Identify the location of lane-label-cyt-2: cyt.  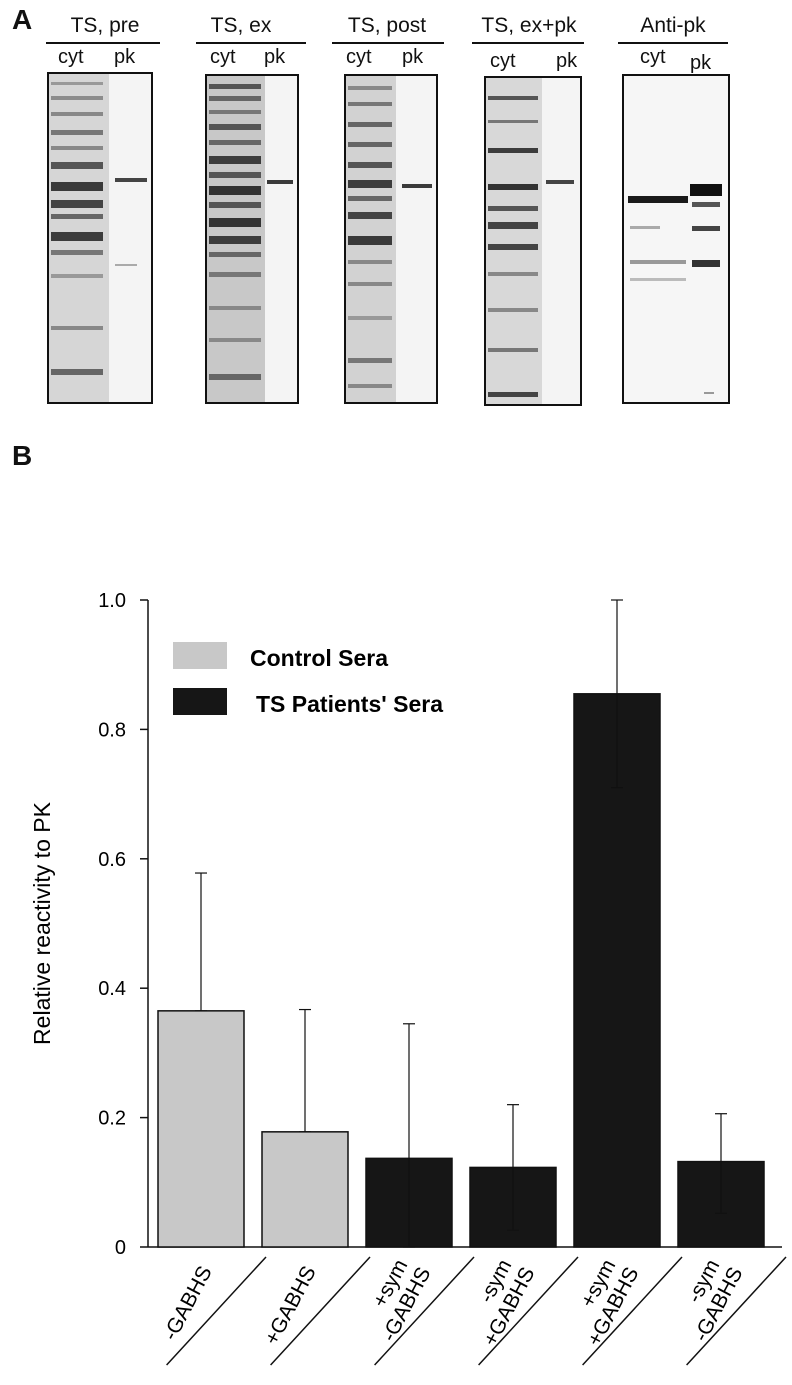
(223, 57).